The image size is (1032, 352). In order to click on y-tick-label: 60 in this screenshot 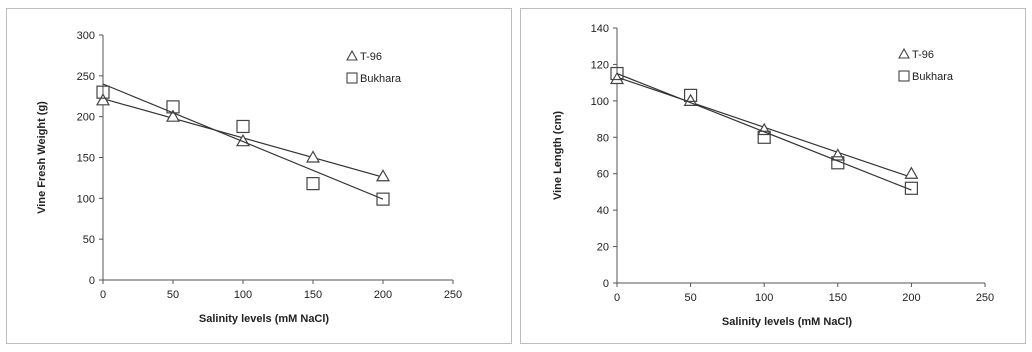, I will do `click(603, 175)`.